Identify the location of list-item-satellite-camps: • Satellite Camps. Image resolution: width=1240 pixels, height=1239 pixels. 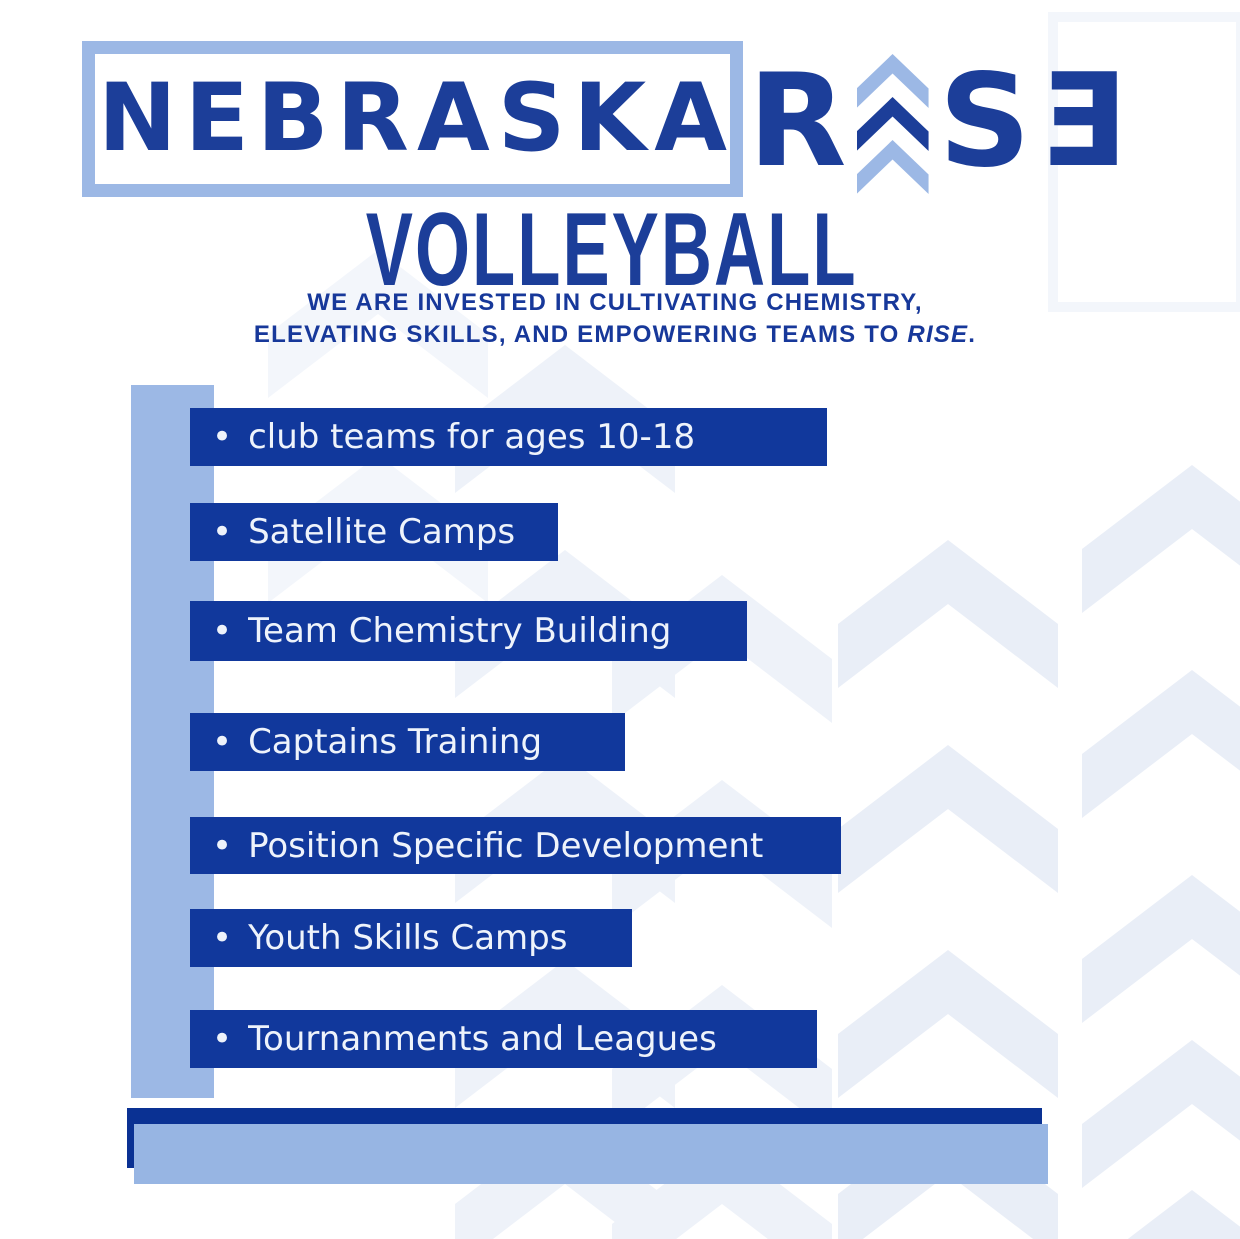
(374, 532).